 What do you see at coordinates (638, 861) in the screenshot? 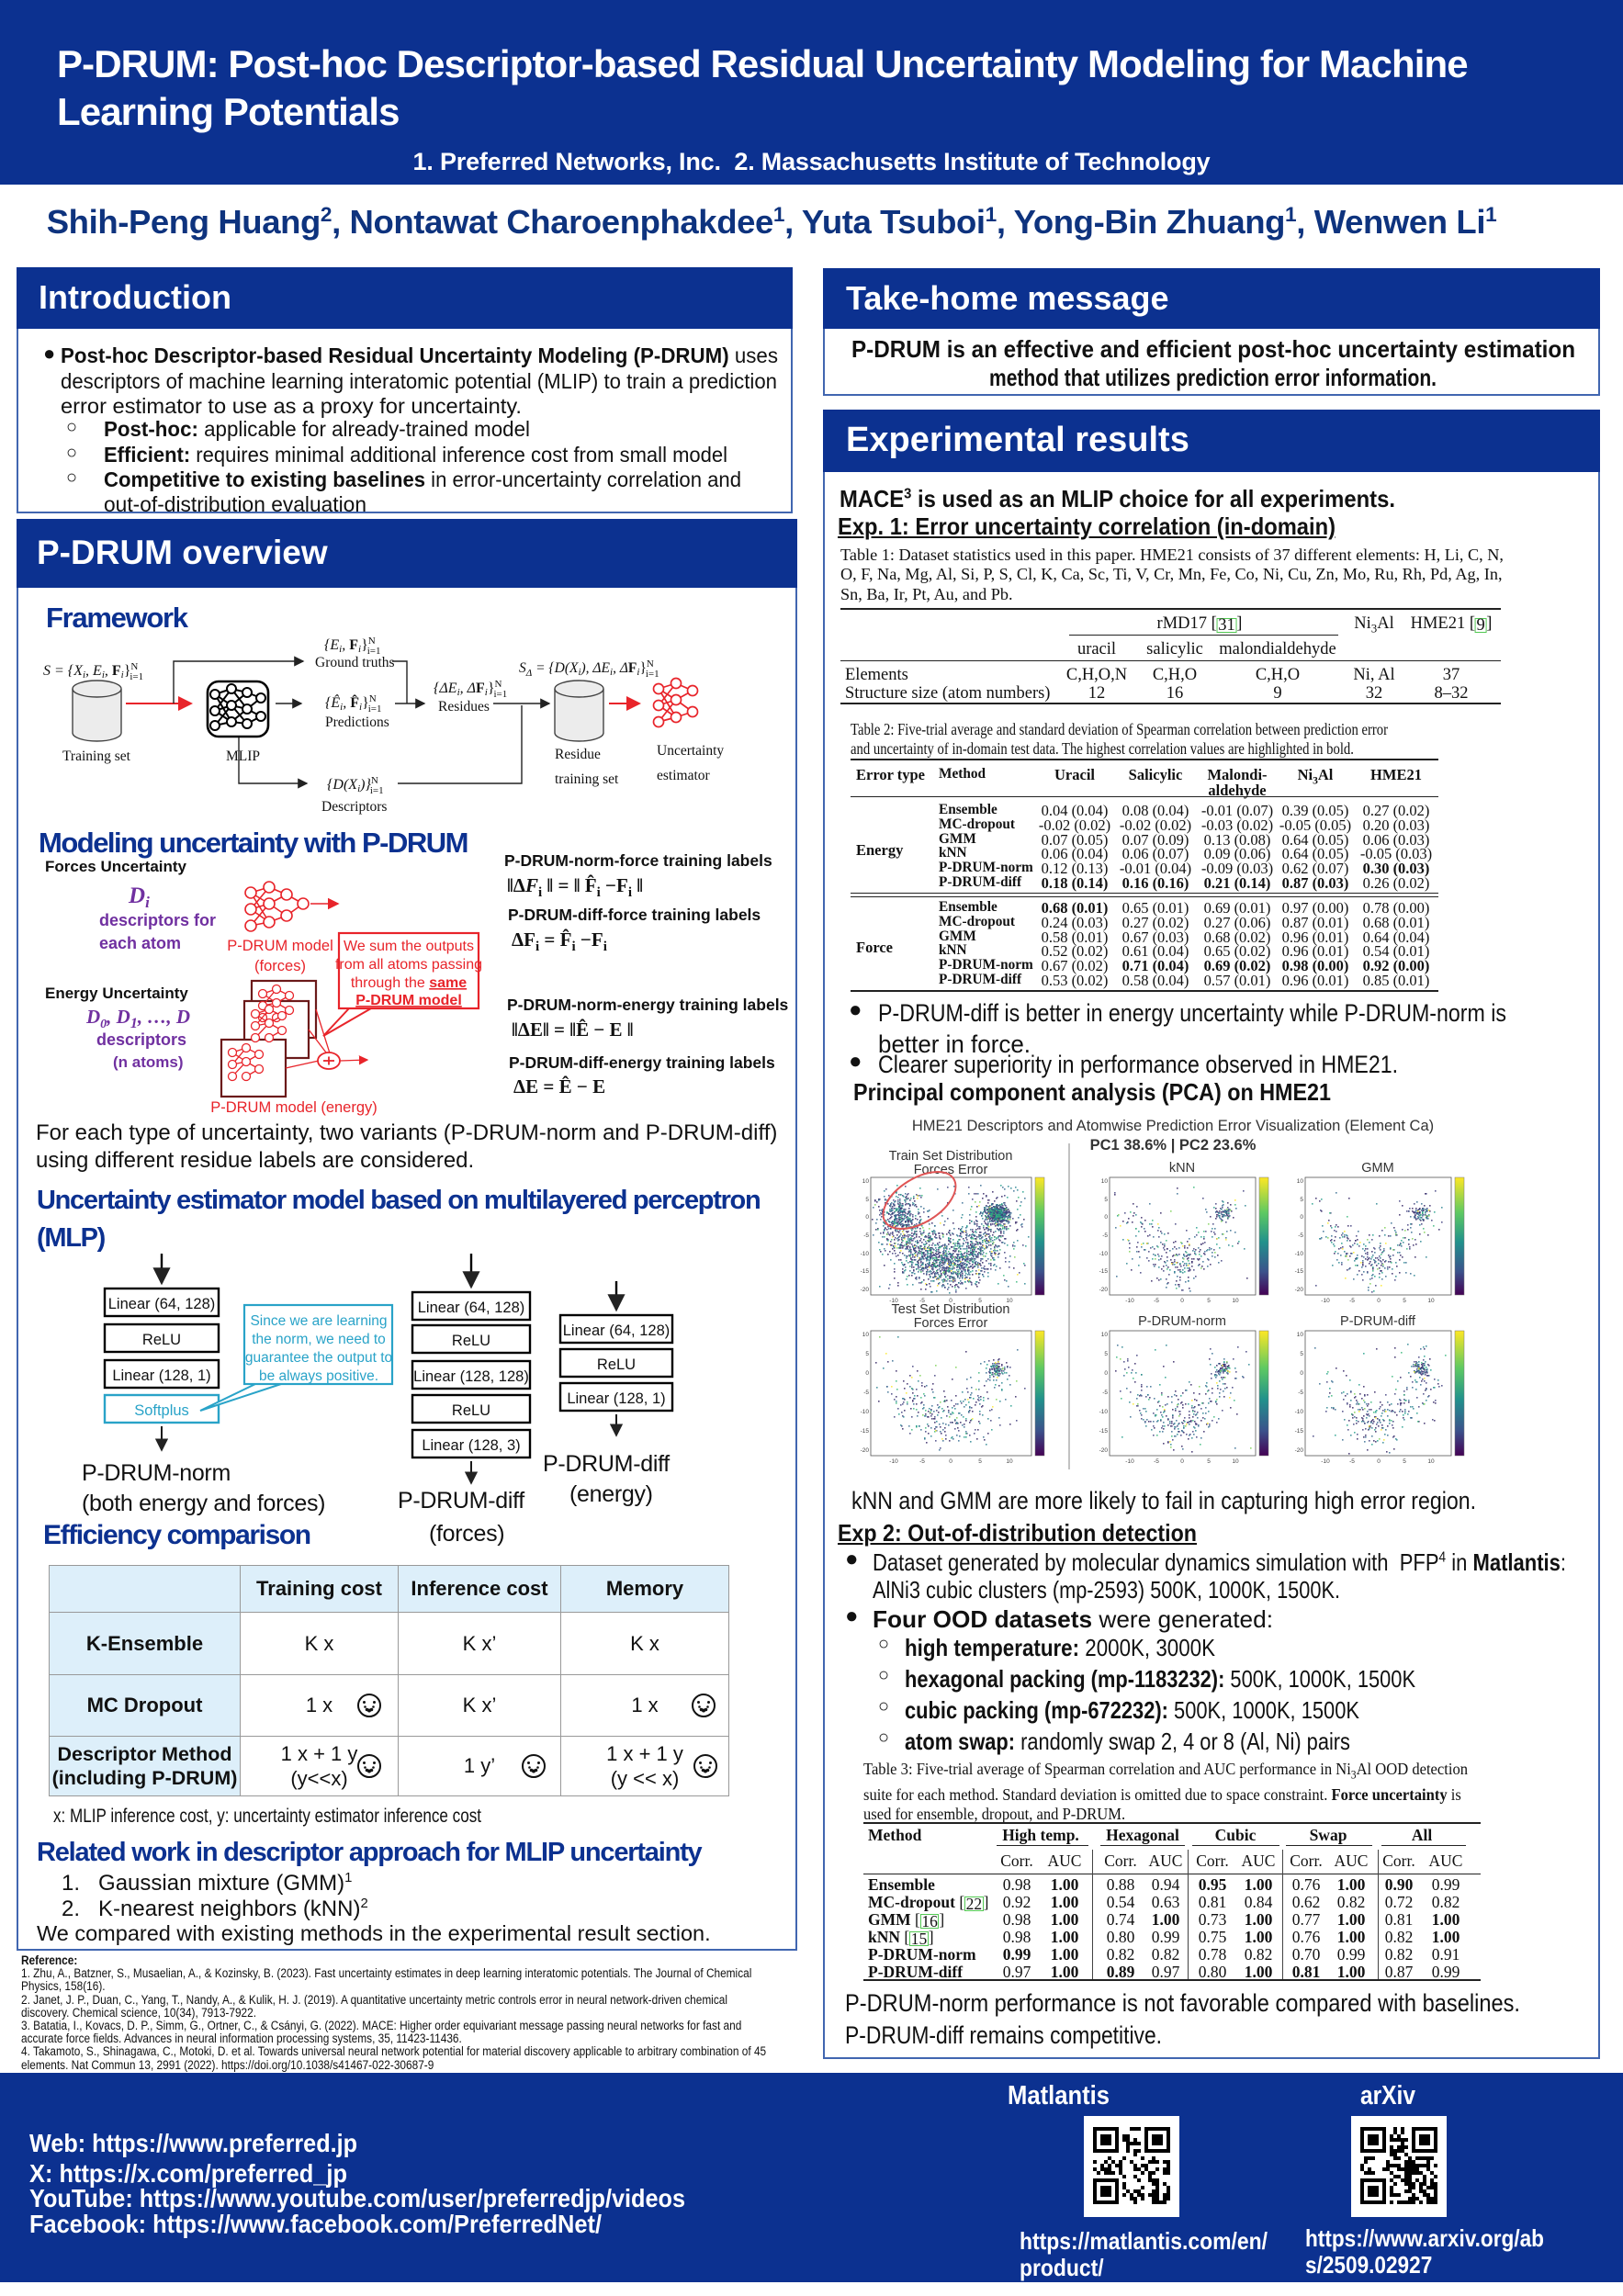
I see `svg-text:P-DRUM-norm-force training lab: P-DRUM-norm-force training labels` at bounding box center [638, 861].